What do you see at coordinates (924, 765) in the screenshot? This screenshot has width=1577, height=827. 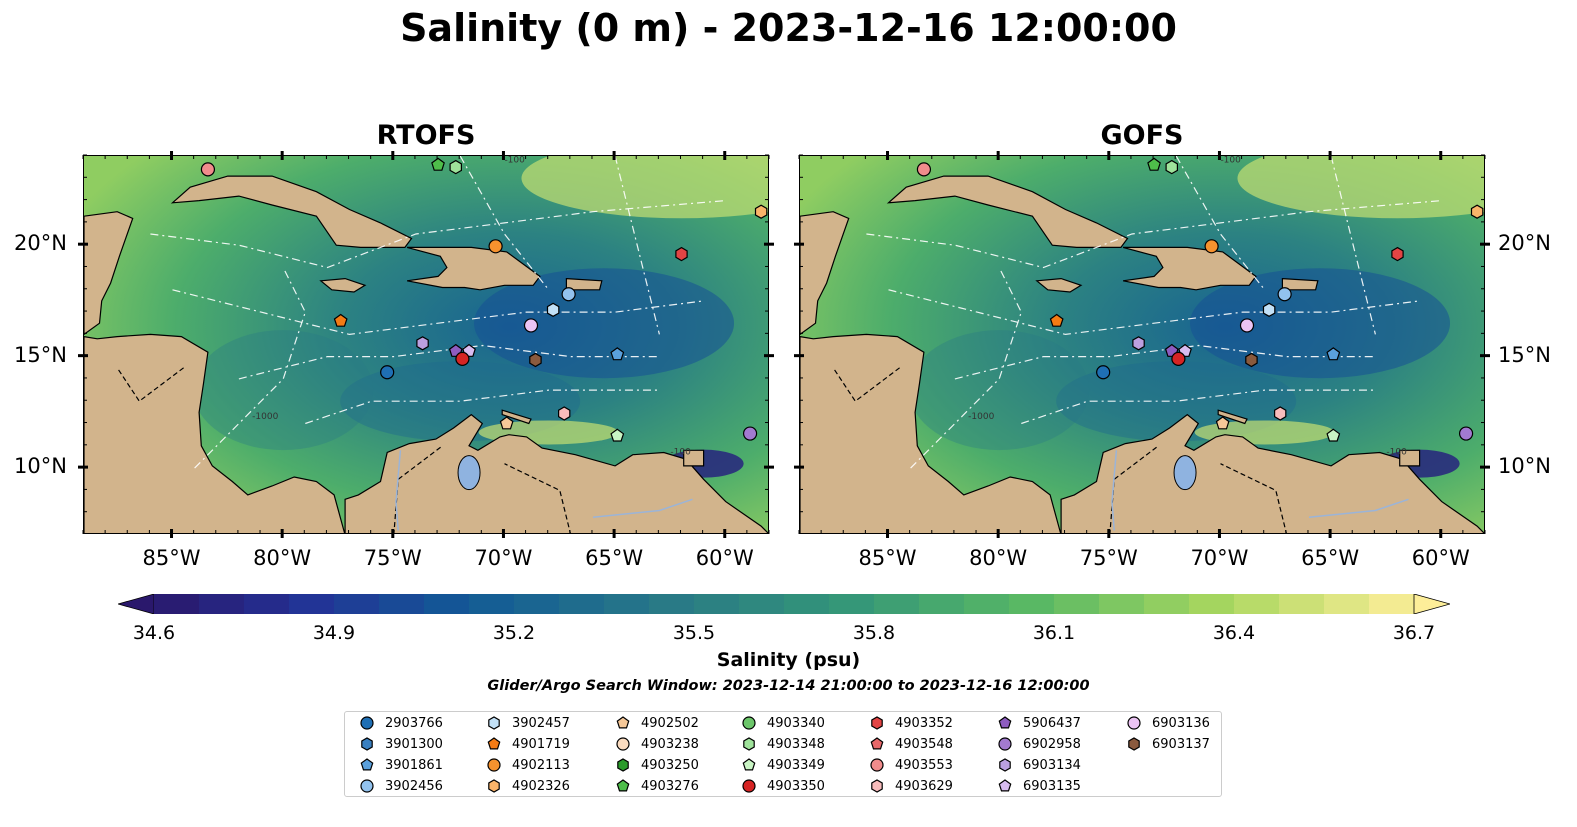 I see `legend-label: 4903553` at bounding box center [924, 765].